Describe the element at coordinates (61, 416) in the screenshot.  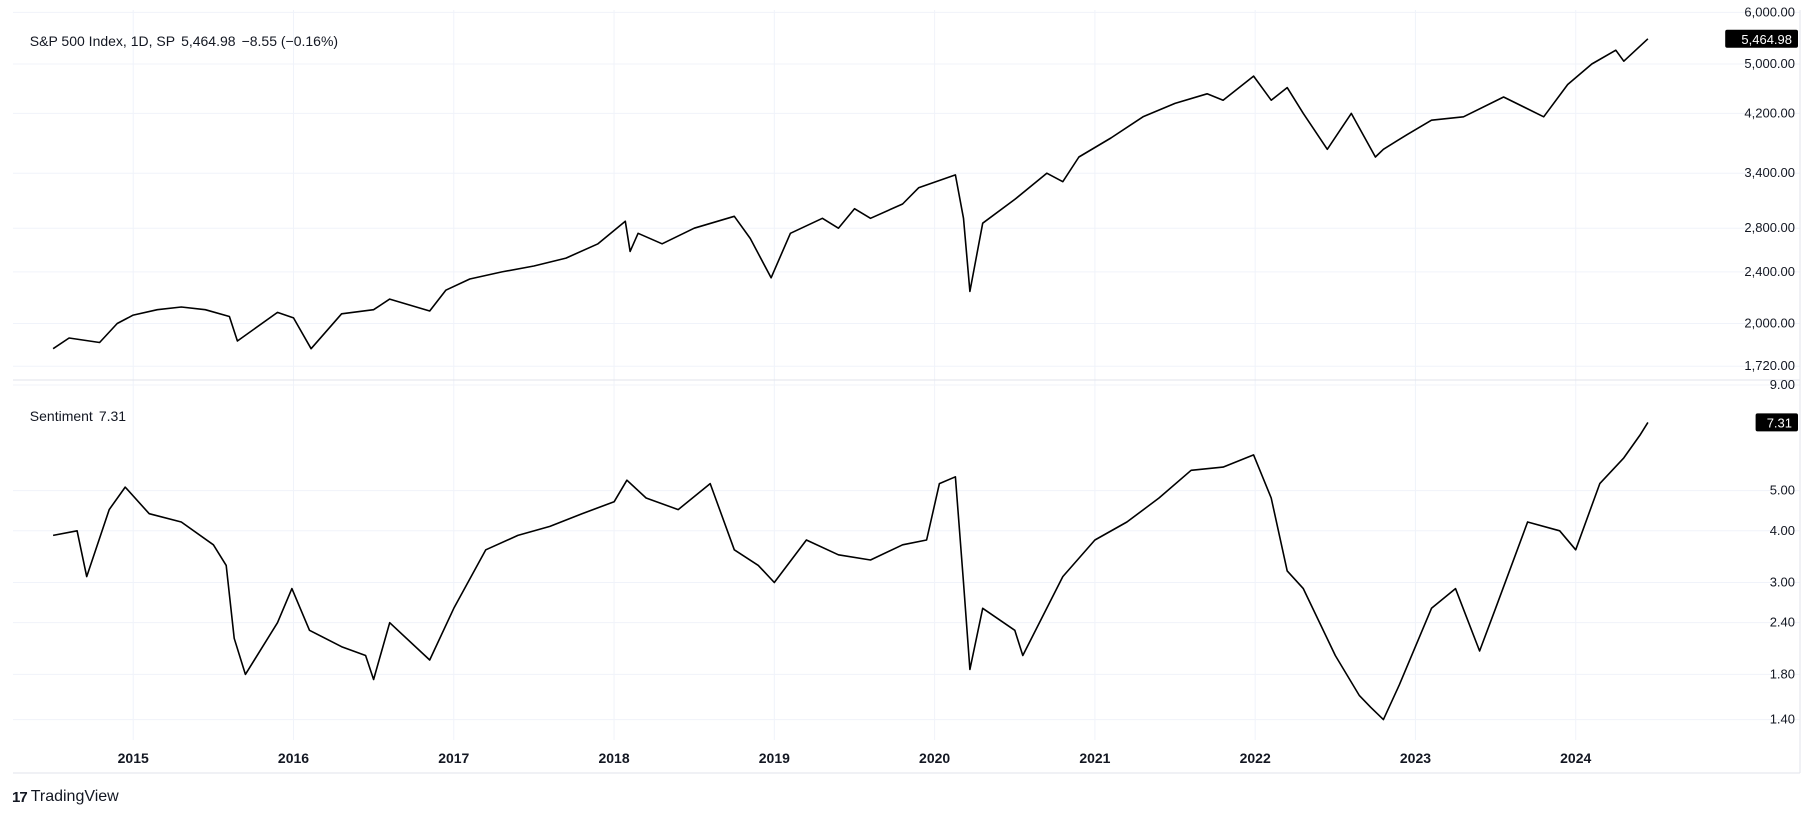
I see `indicator-name: Sentiment` at that location.